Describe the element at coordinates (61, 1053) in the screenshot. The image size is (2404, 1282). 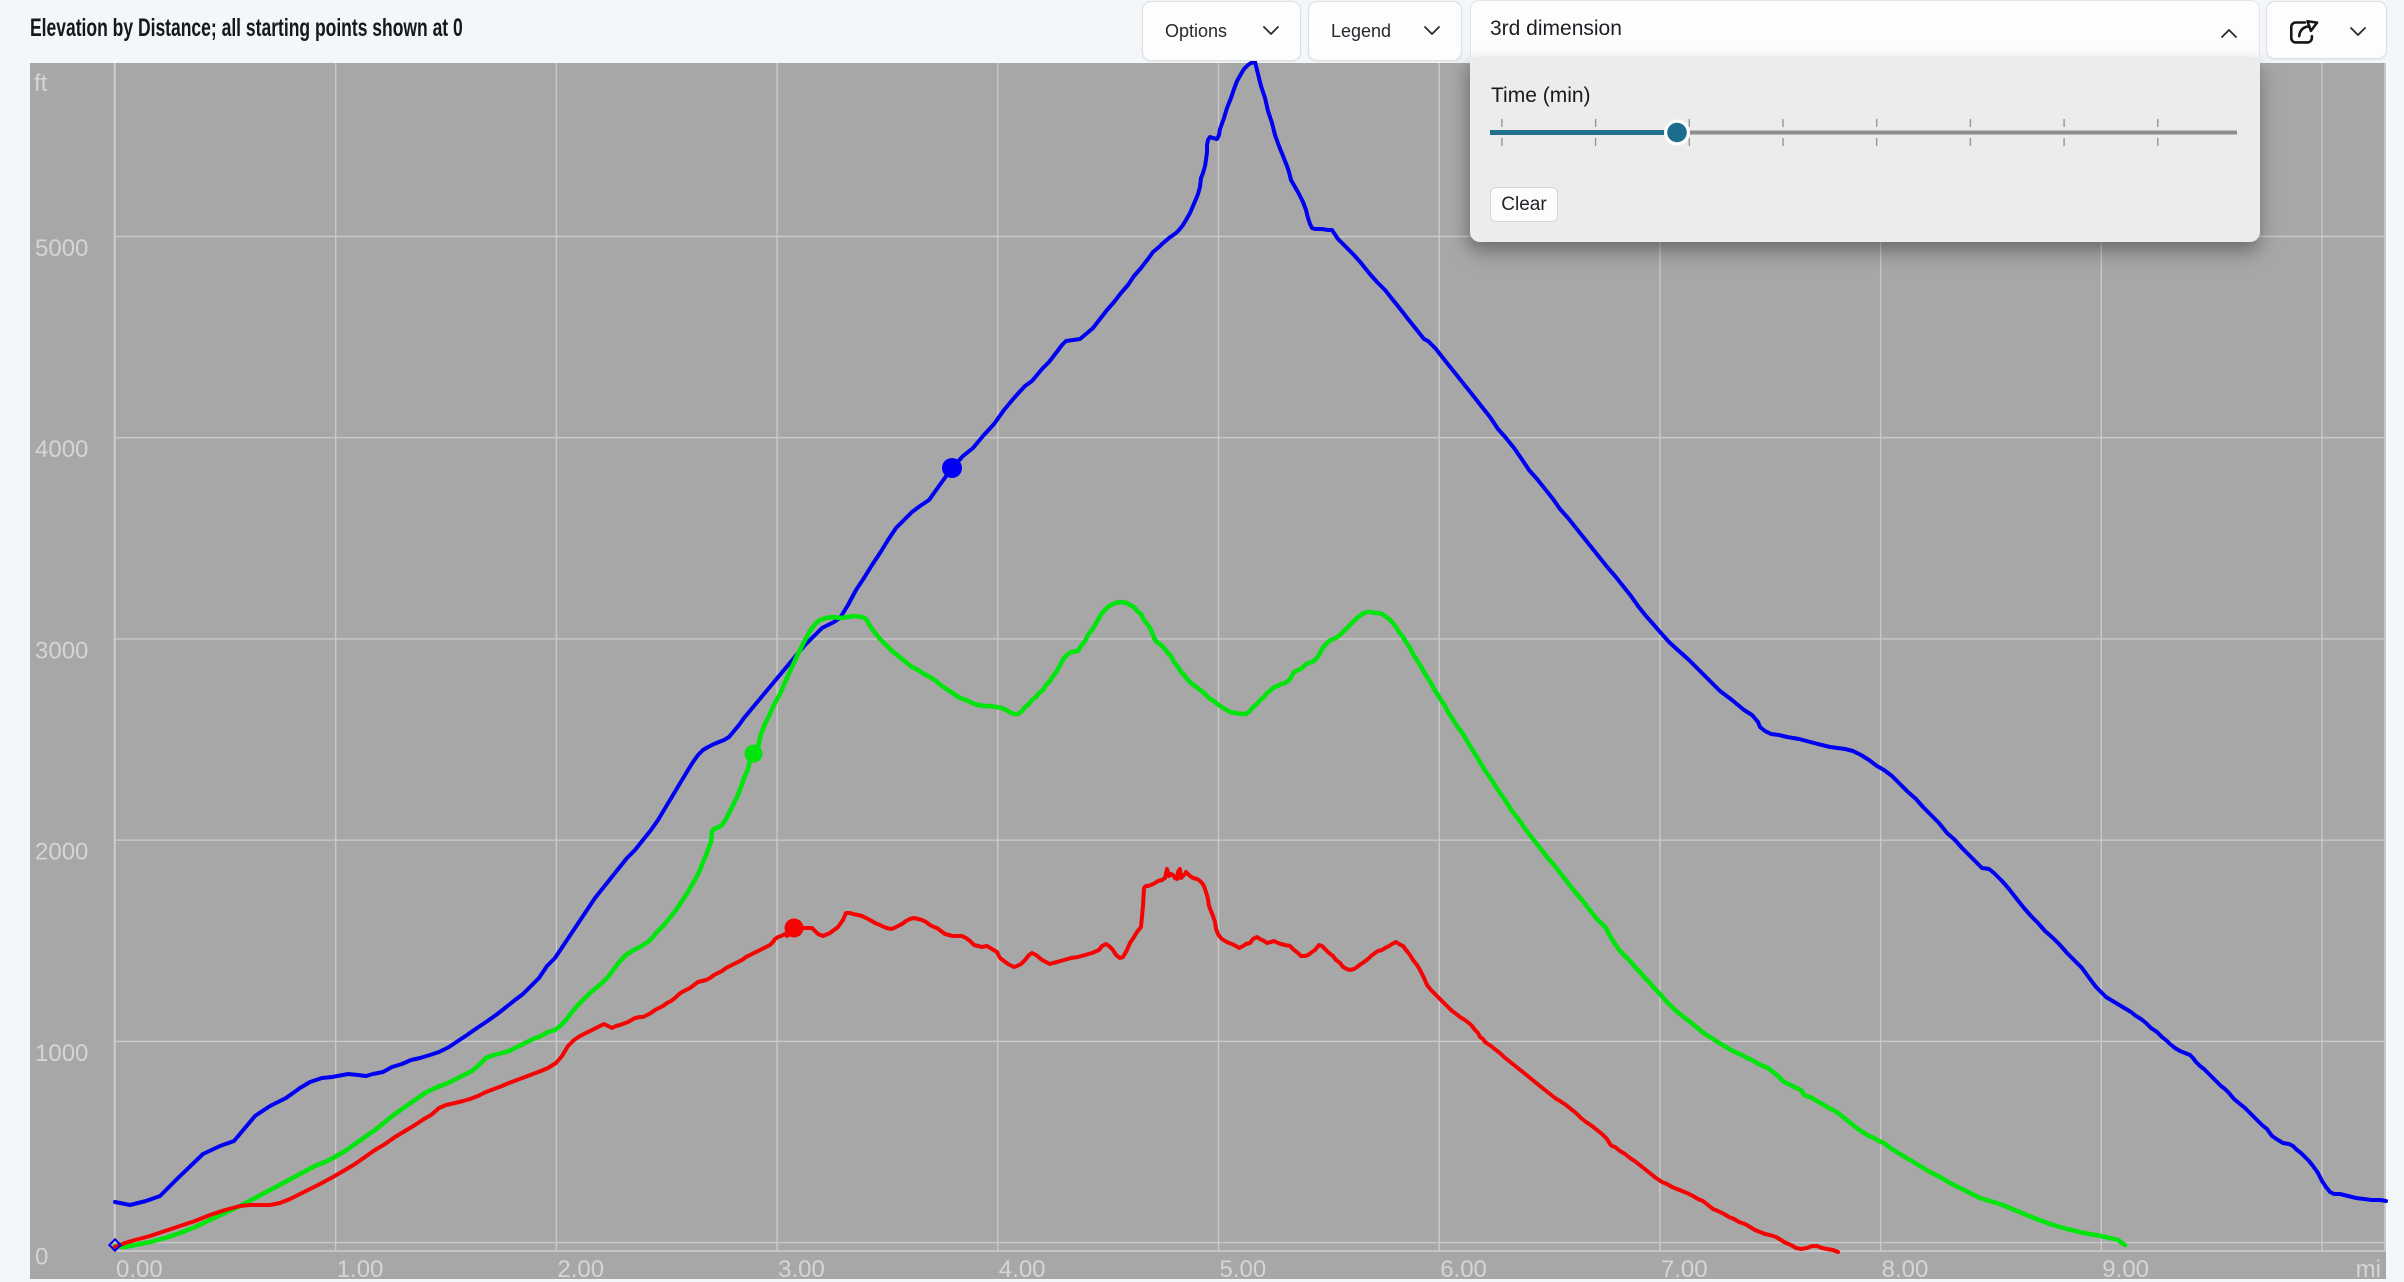
I see `svg-text: 1000` at that location.